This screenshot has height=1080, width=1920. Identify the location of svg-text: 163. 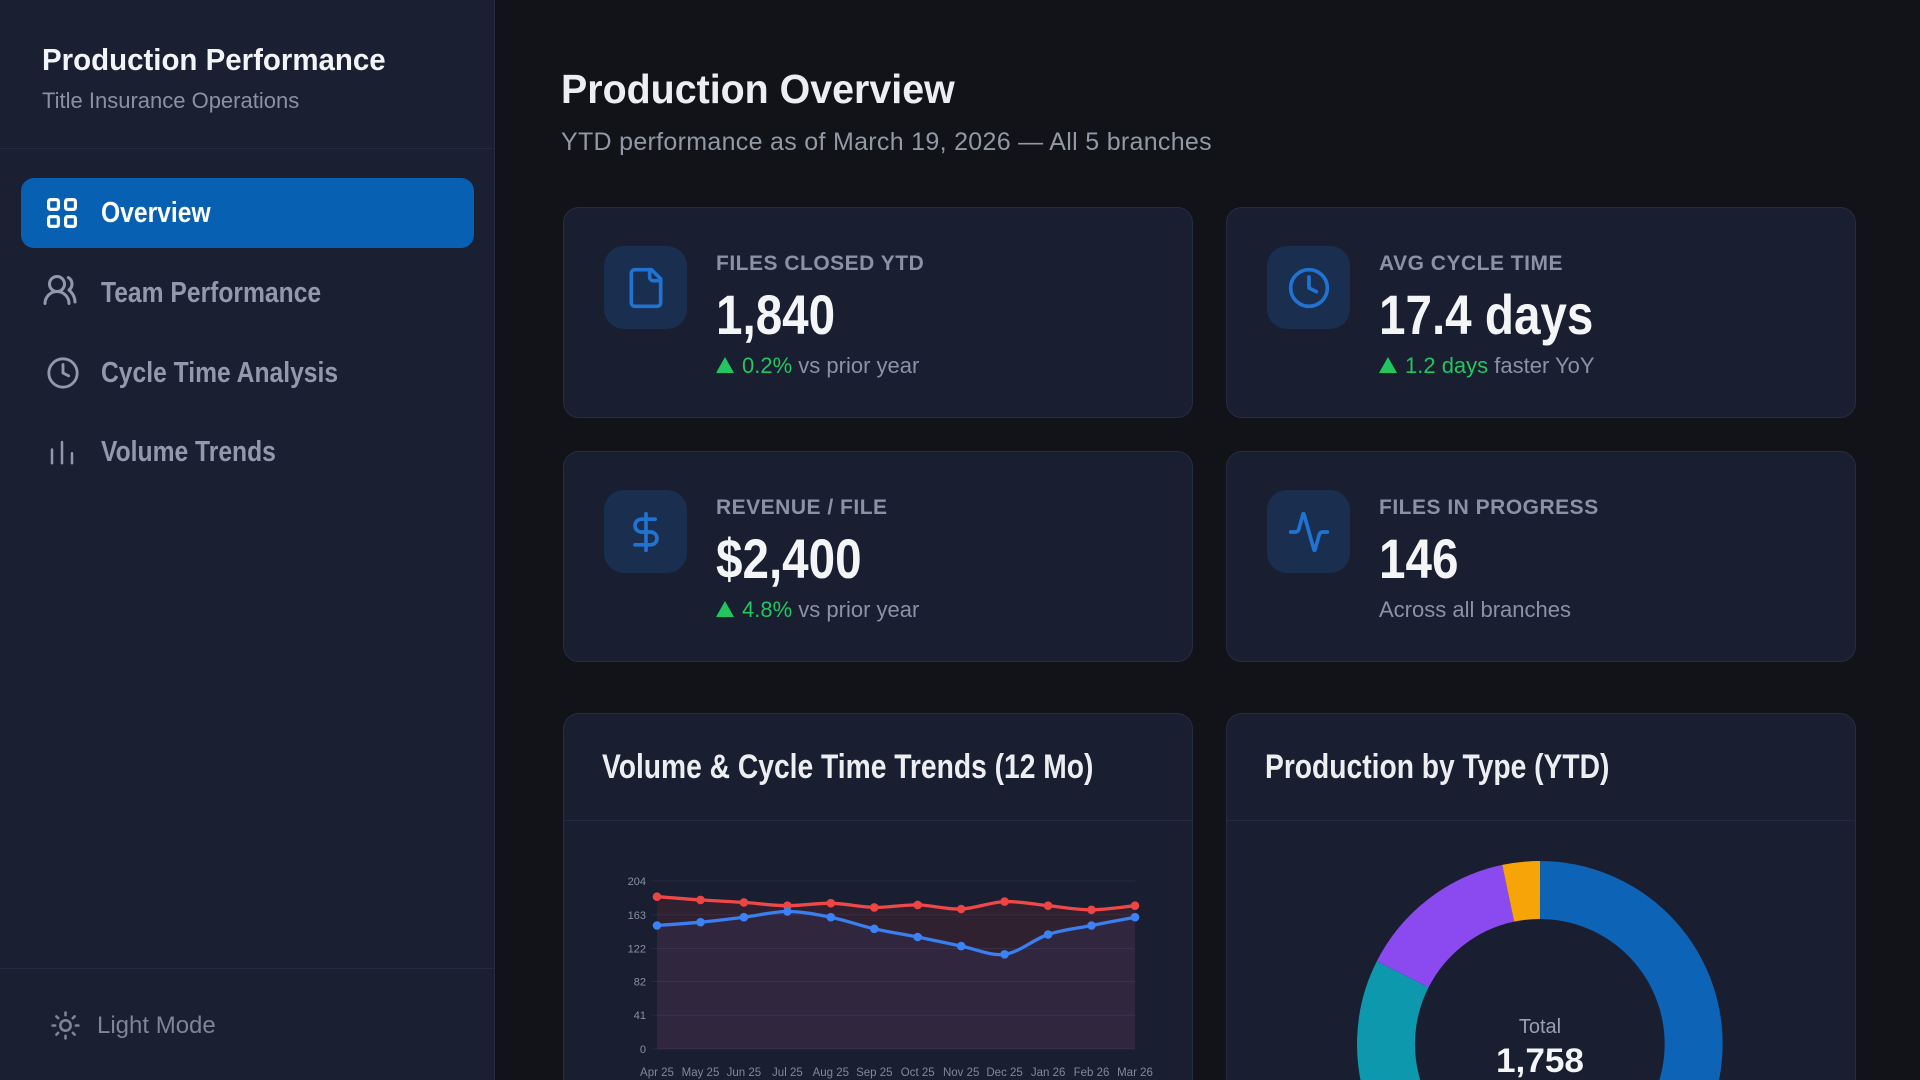
(637, 916).